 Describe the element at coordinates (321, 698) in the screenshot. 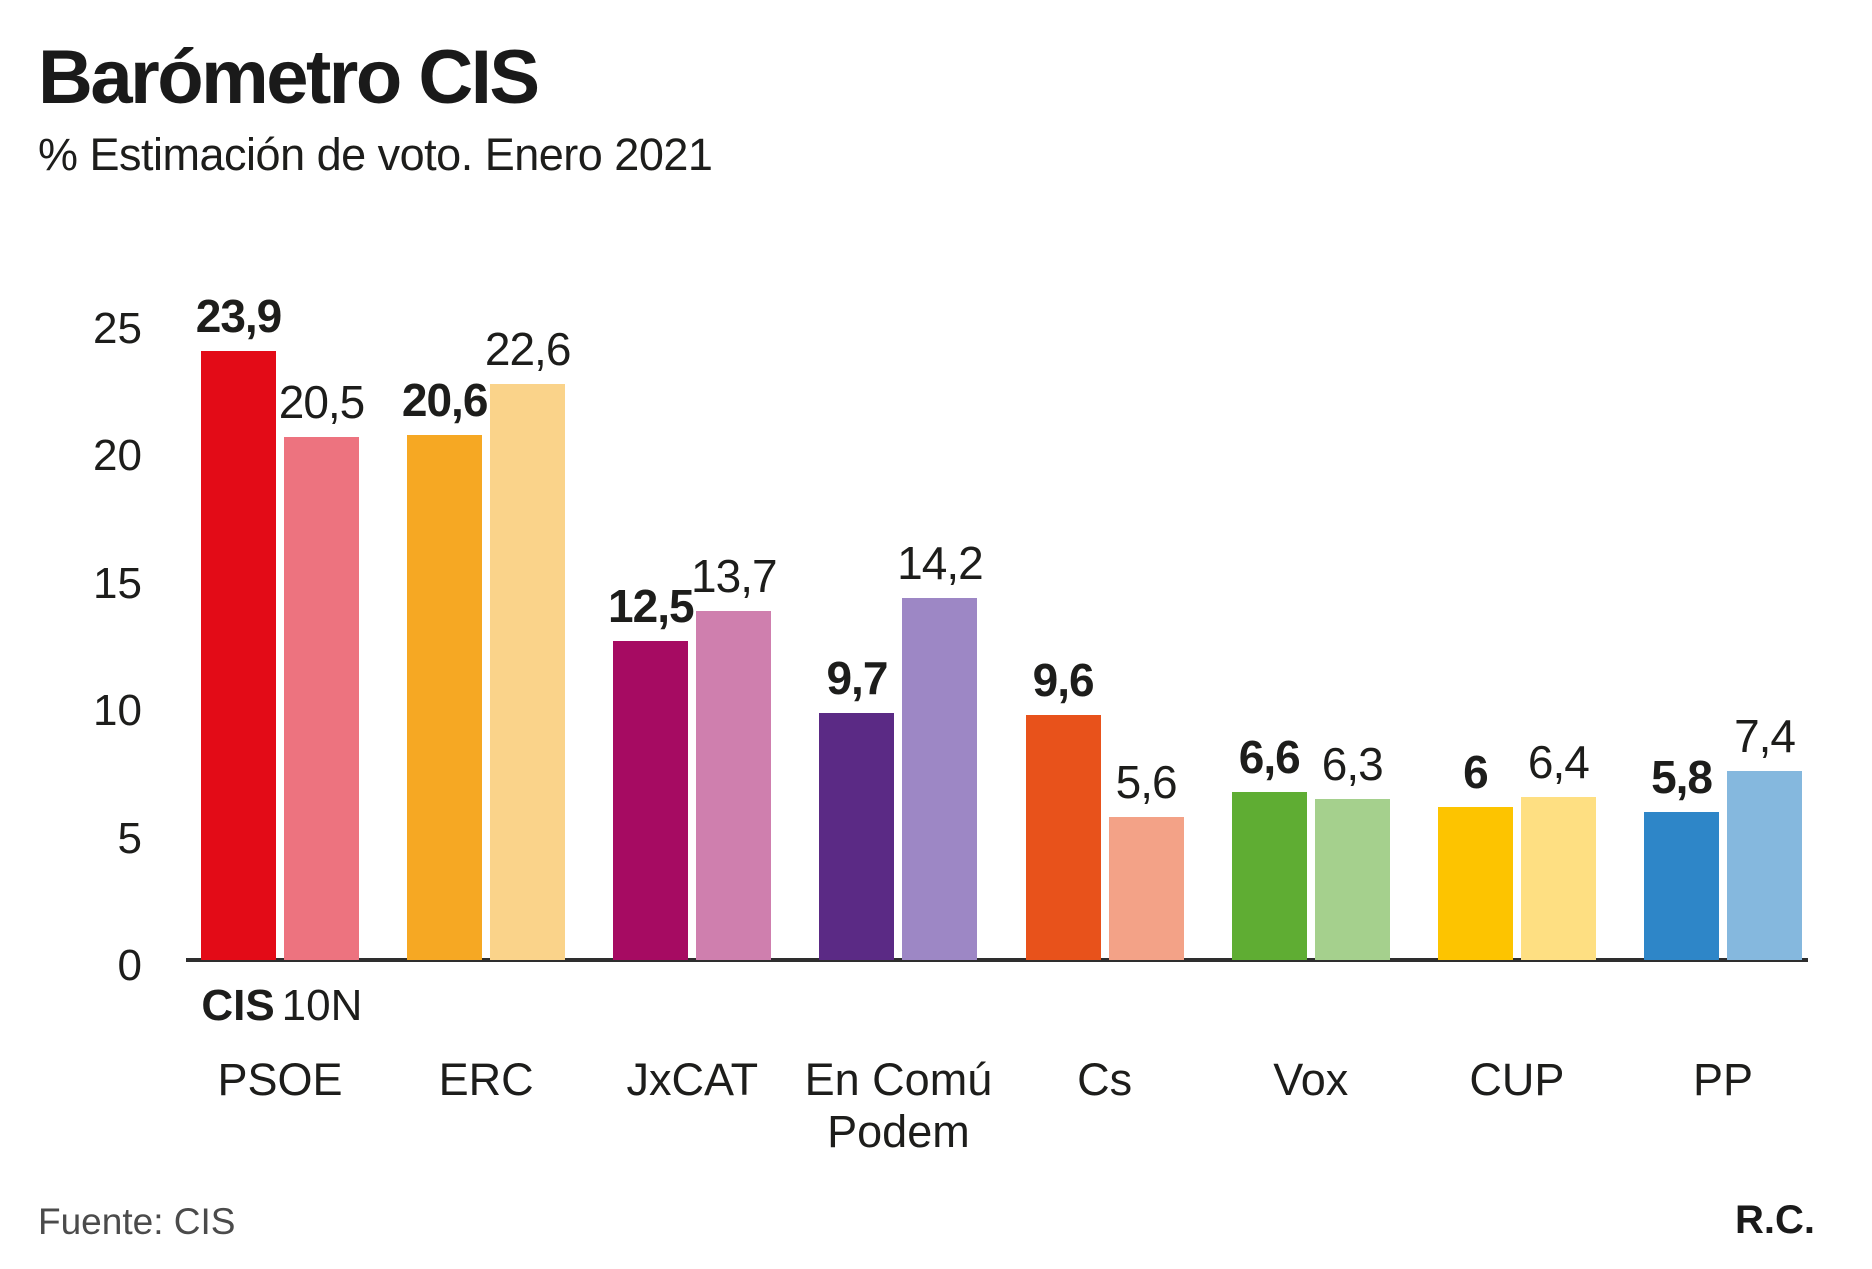

I see `bar-psoe-n10` at that location.